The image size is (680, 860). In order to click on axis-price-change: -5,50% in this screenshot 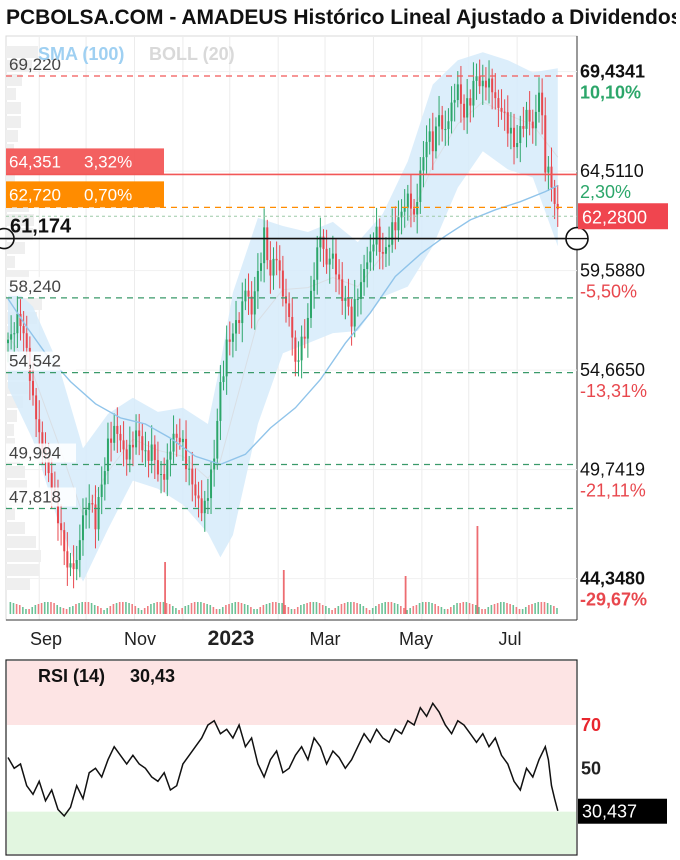, I will do `click(608, 292)`.